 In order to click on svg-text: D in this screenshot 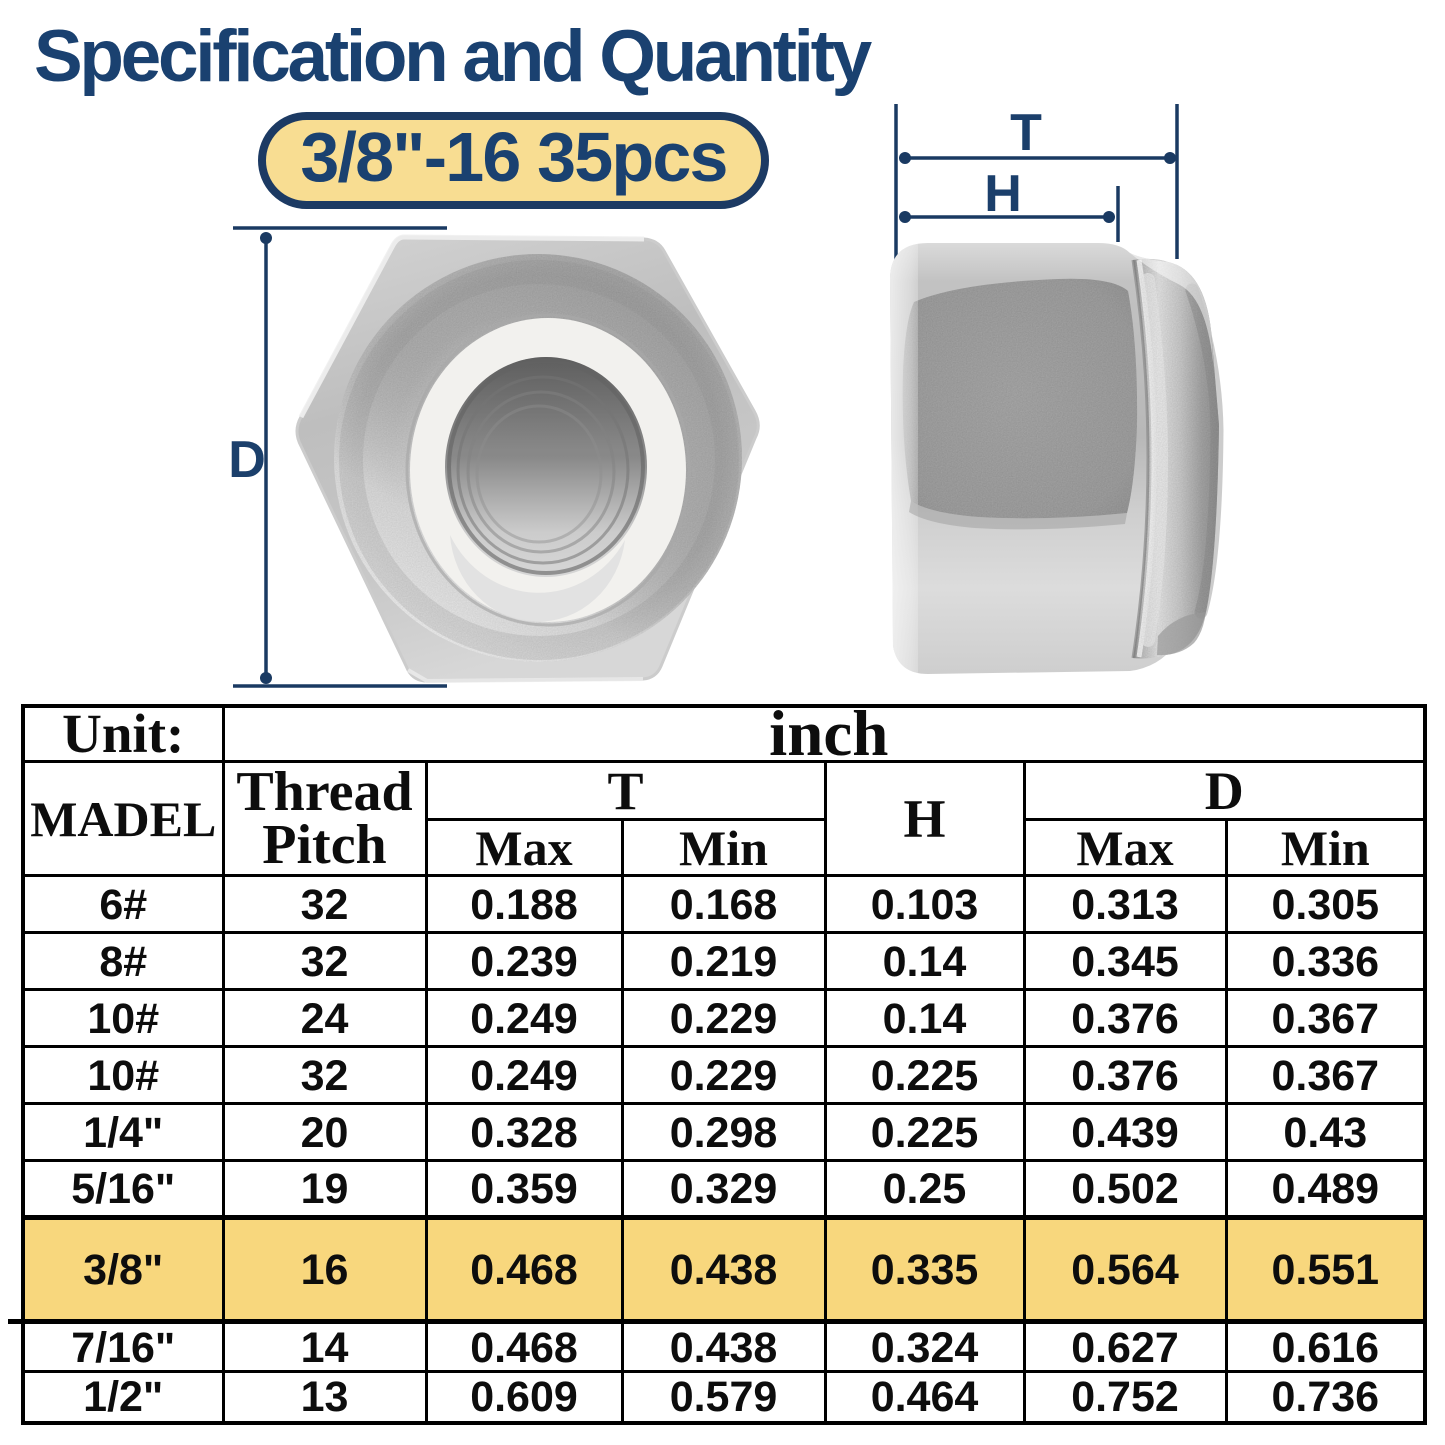, I will do `click(247, 460)`.